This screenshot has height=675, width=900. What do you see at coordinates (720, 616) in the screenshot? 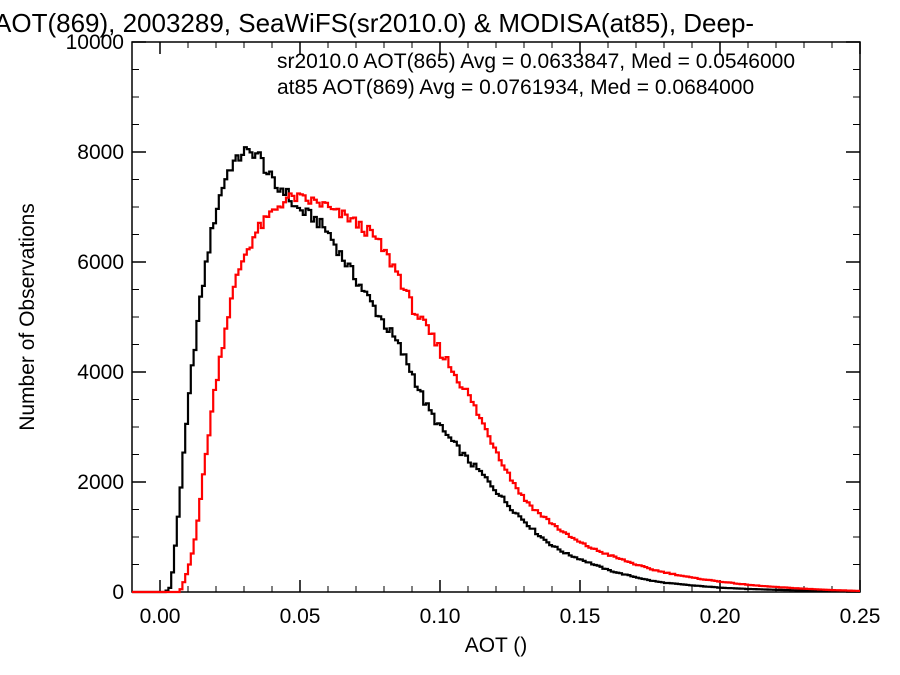
I see `x-tick-label: 0.20` at bounding box center [720, 616].